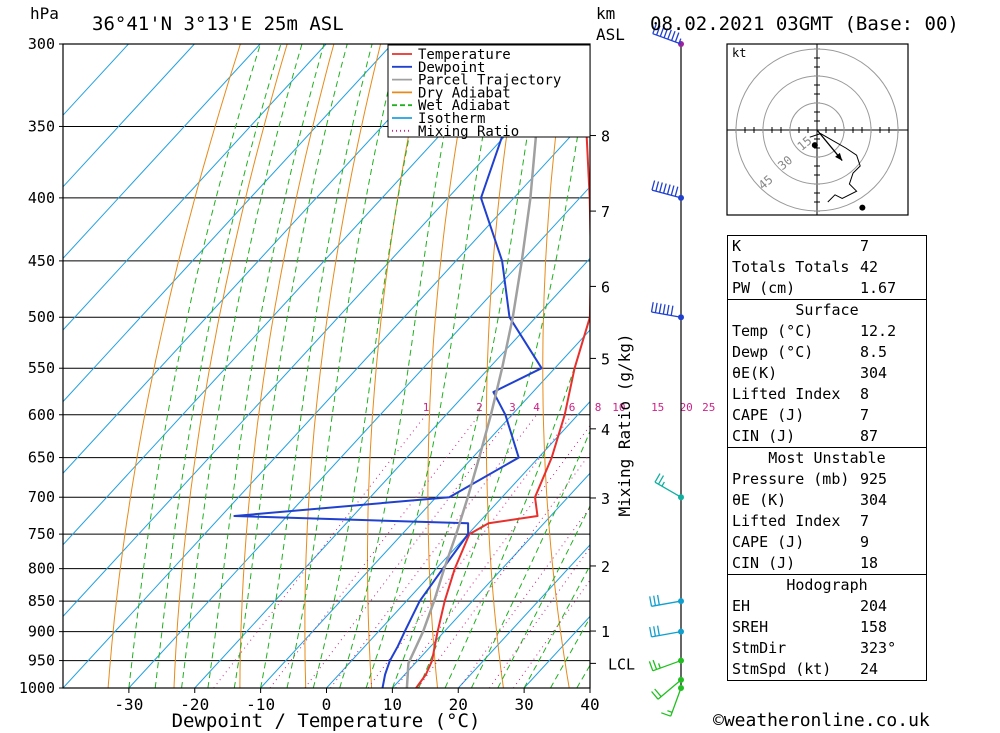 The image size is (1000, 733). What do you see at coordinates (624, 424) in the screenshot?
I see `mixing-ratio-axis-label: Mixing Ratio (g/kg)` at bounding box center [624, 424].